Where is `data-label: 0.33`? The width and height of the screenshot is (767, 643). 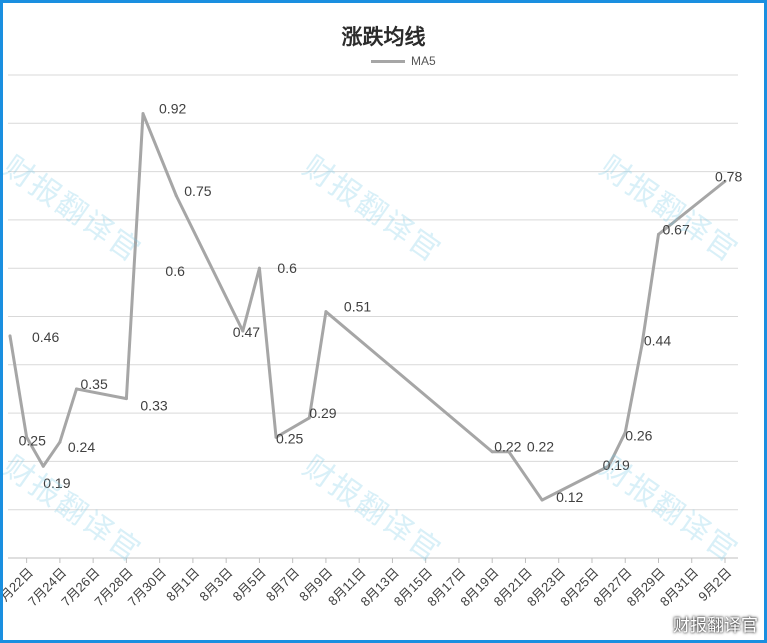
data-label: 0.33 is located at coordinates (153, 406).